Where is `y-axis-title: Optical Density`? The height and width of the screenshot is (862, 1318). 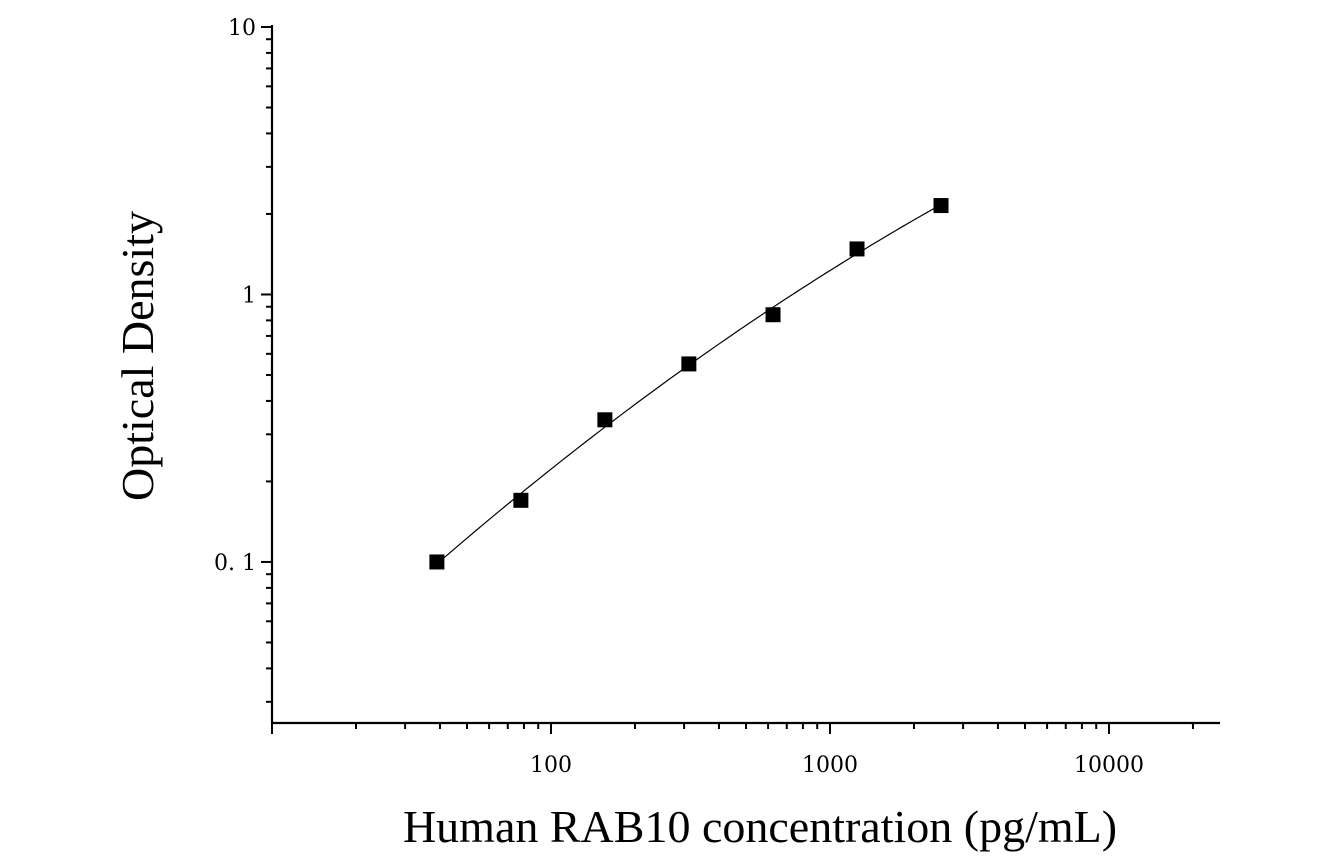 y-axis-title: Optical Density is located at coordinates (137, 356).